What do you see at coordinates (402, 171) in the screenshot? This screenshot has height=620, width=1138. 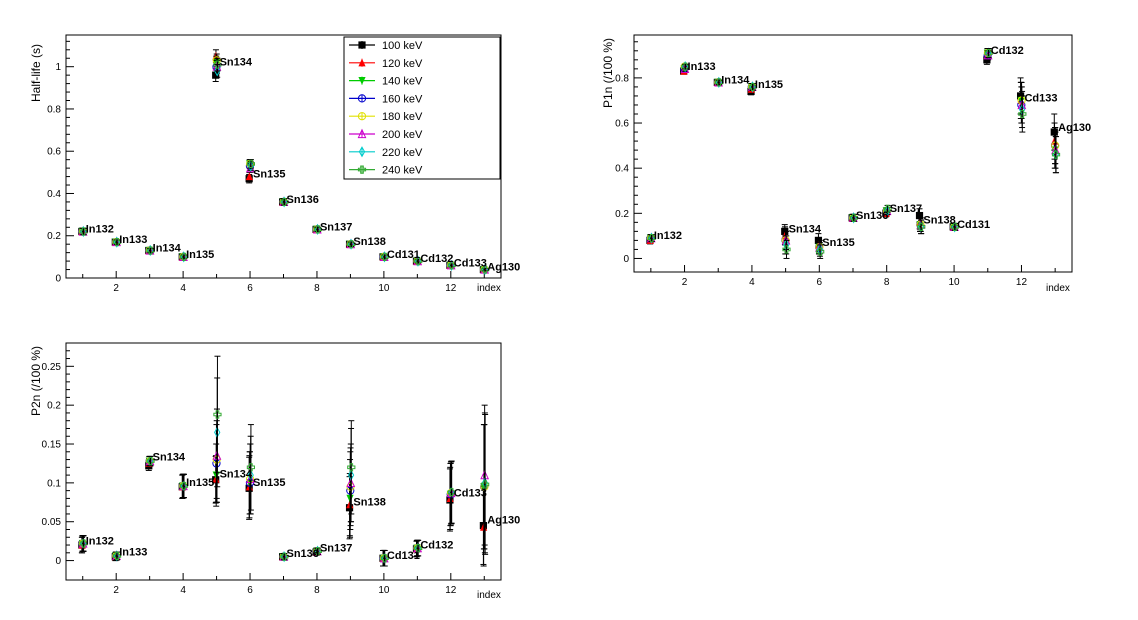 I see `legend-label: 240 keV` at bounding box center [402, 171].